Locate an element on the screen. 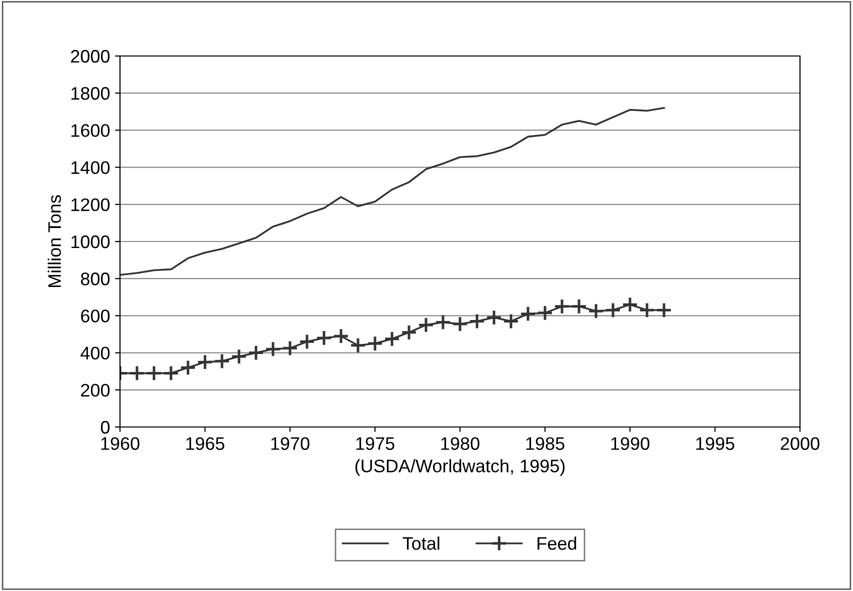 Image resolution: width=853 pixels, height=591 pixels. legend-label: Feed is located at coordinates (557, 543).